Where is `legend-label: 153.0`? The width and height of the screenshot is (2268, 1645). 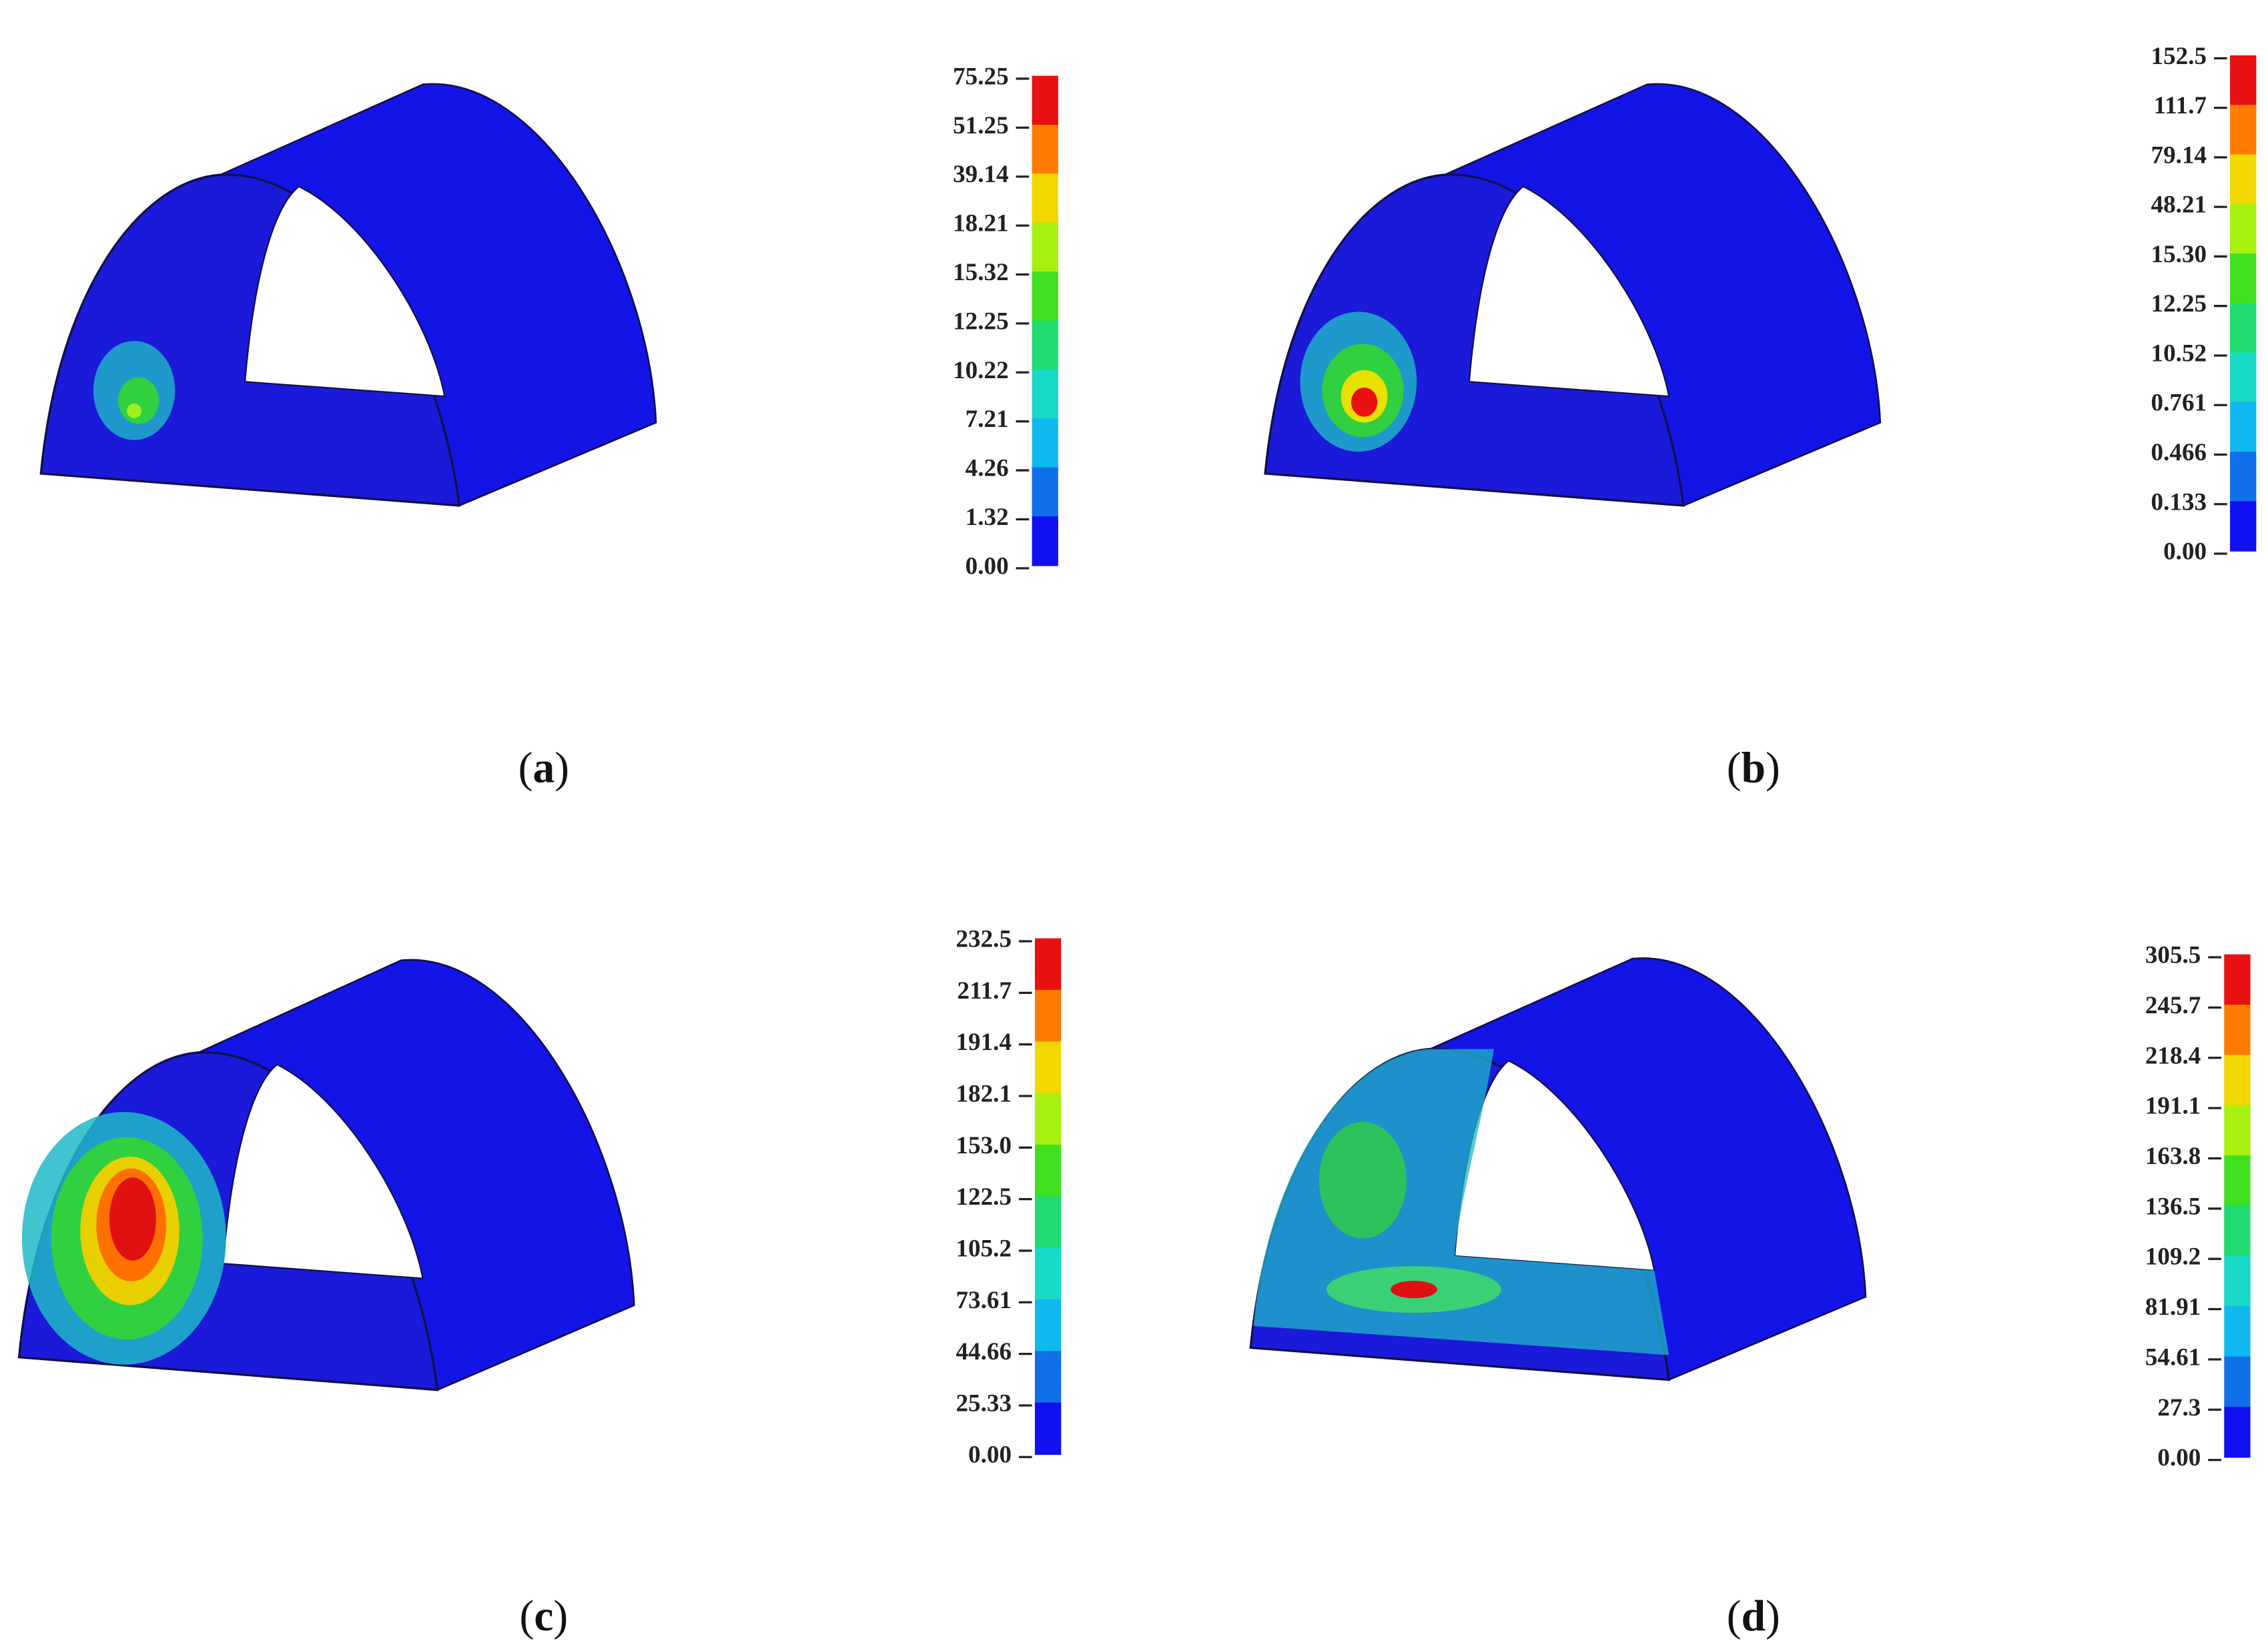
legend-label: 153.0 is located at coordinates (984, 1145).